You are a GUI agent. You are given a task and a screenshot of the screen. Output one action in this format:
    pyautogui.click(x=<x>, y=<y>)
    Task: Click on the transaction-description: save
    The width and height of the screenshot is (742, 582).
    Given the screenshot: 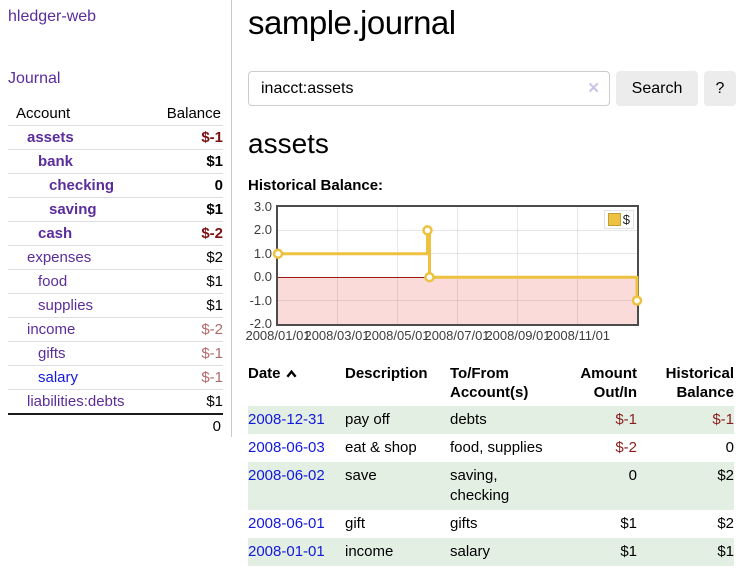 What is the action you would take?
    pyautogui.click(x=361, y=475)
    